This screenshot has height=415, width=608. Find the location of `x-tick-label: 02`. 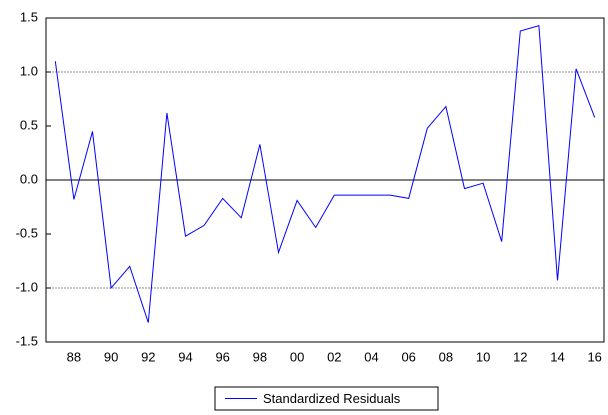

x-tick-label: 02 is located at coordinates (334, 356).